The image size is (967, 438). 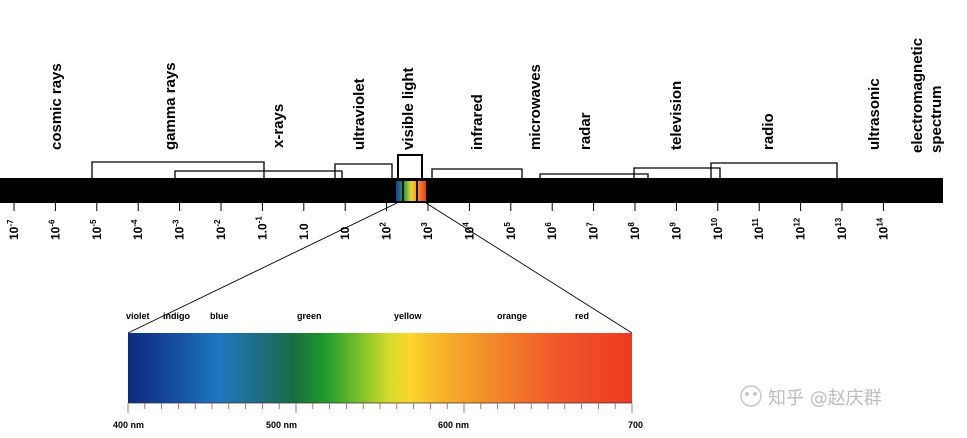 What do you see at coordinates (56, 106) in the screenshot?
I see `band-label-cosmic-rays: cosmic rays` at bounding box center [56, 106].